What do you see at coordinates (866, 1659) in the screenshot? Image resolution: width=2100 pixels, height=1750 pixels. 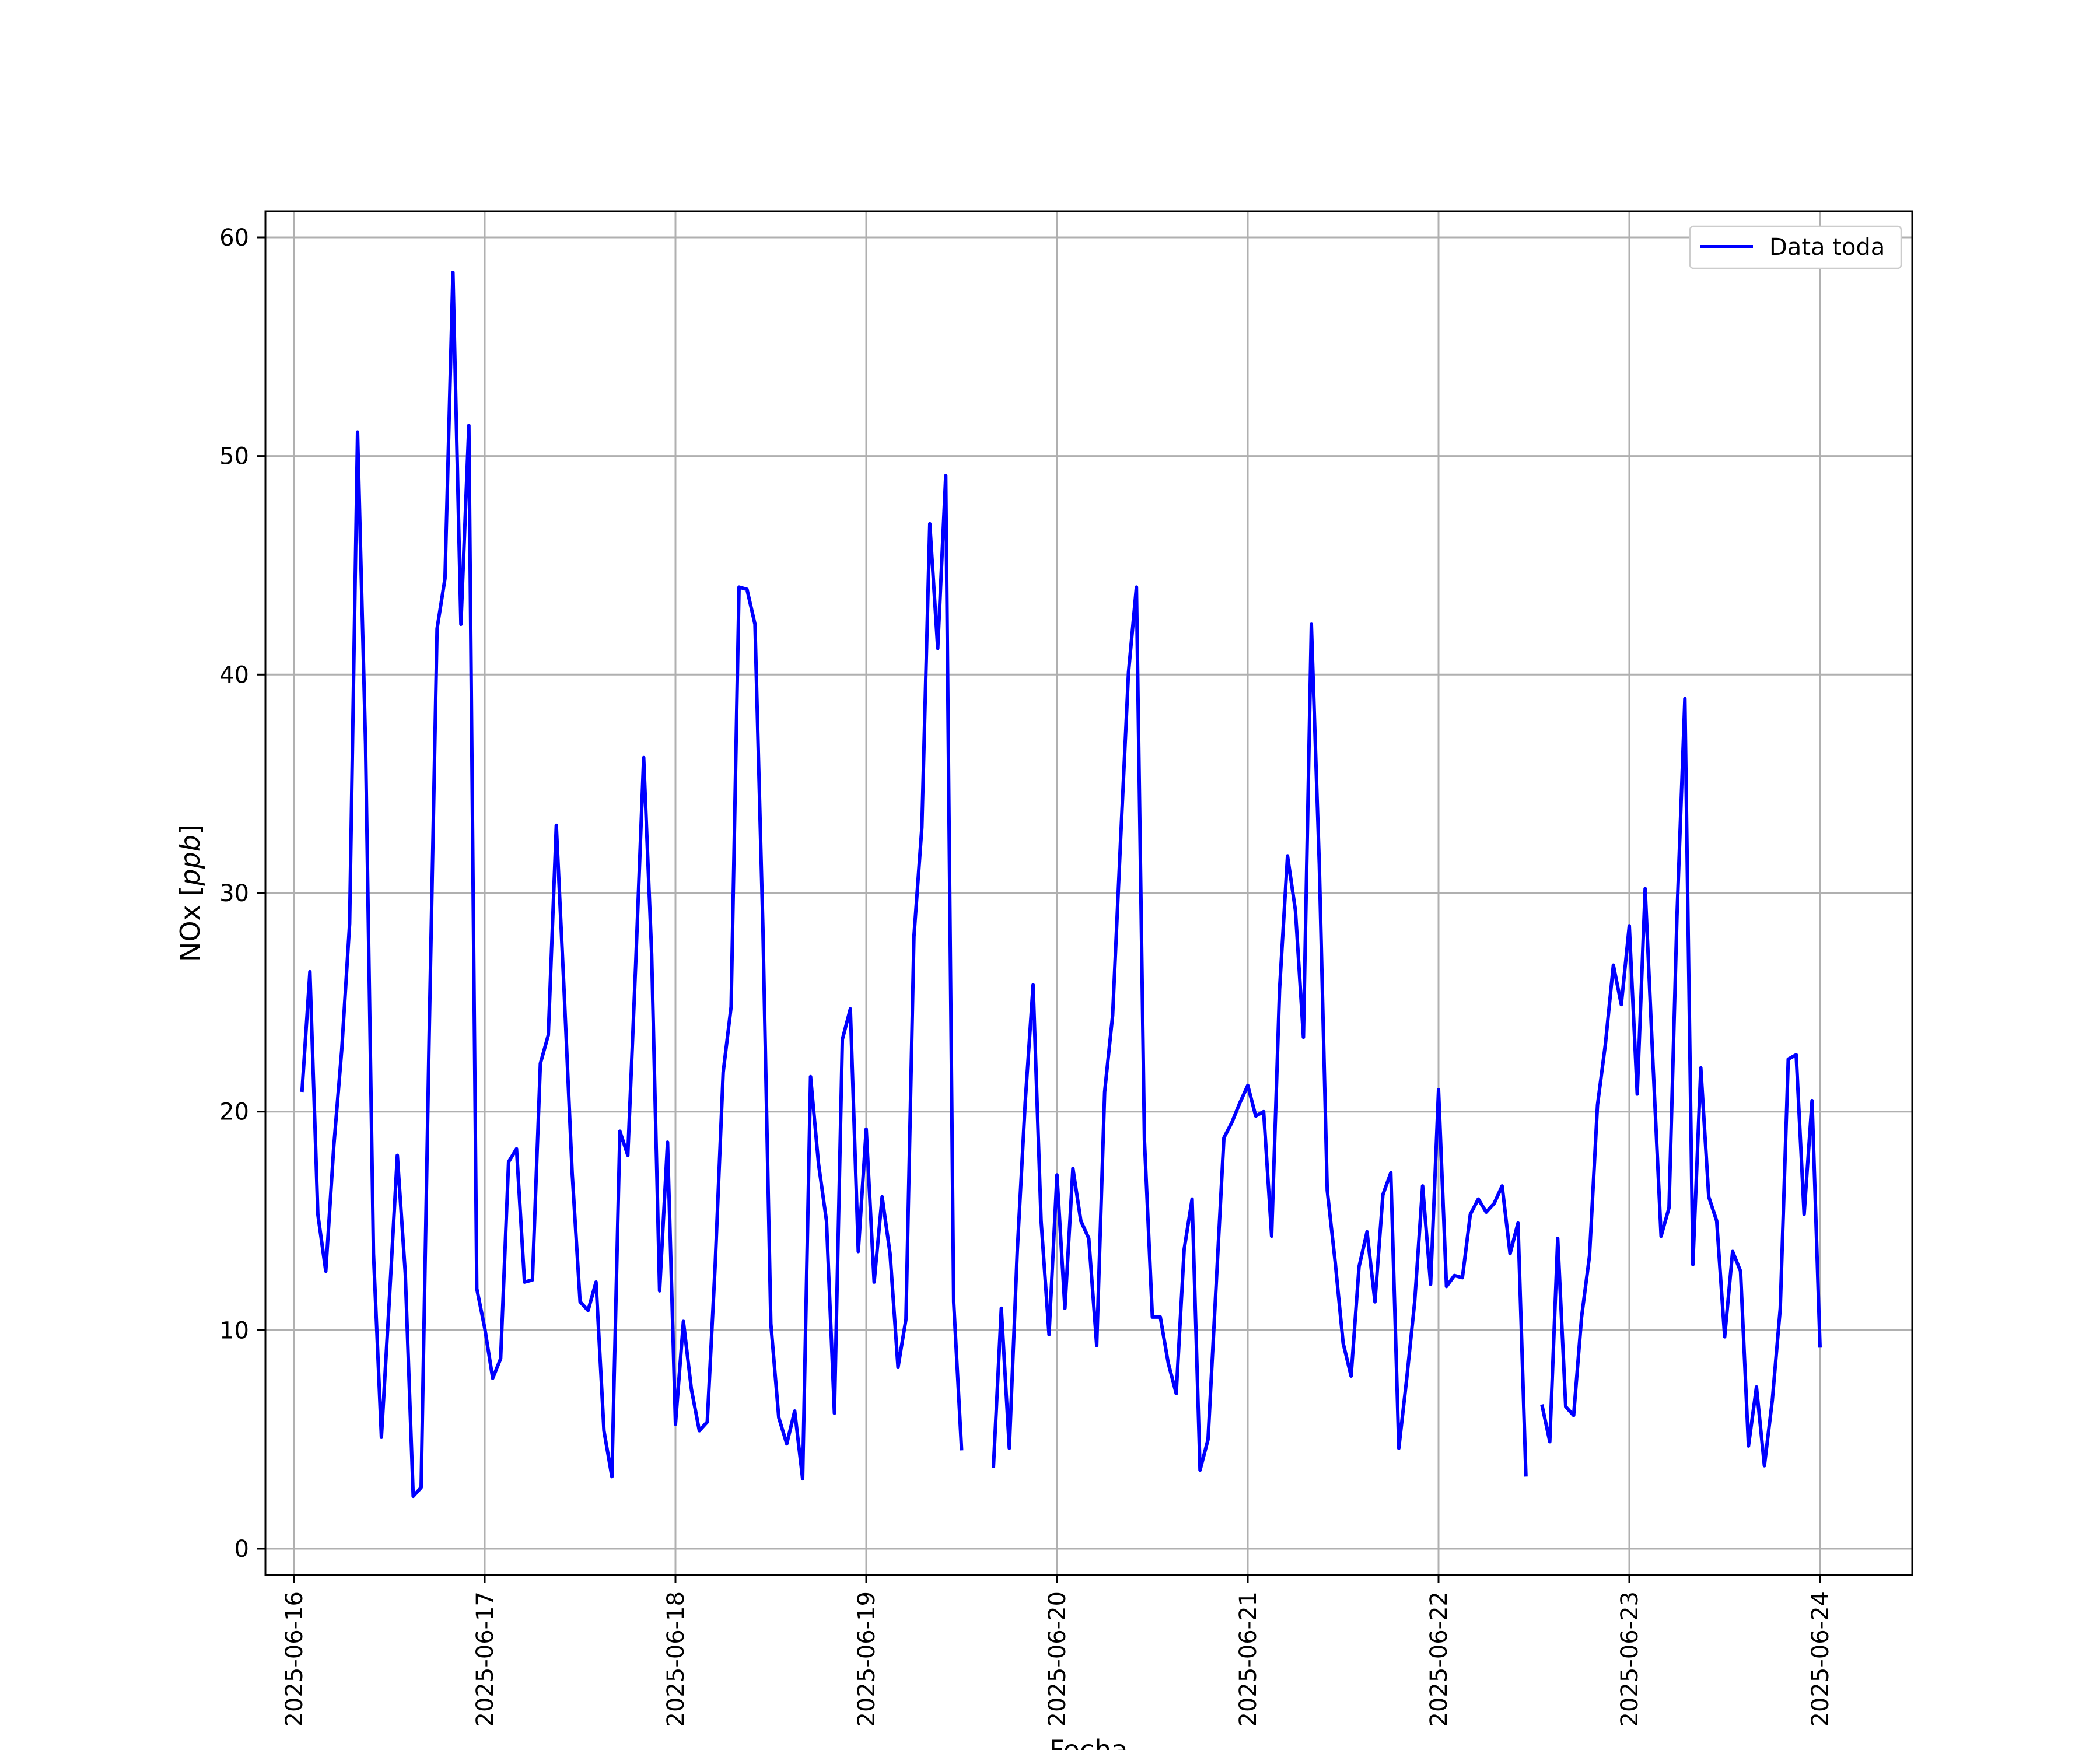 I see `x-tick-label: 2025-06-19` at bounding box center [866, 1659].